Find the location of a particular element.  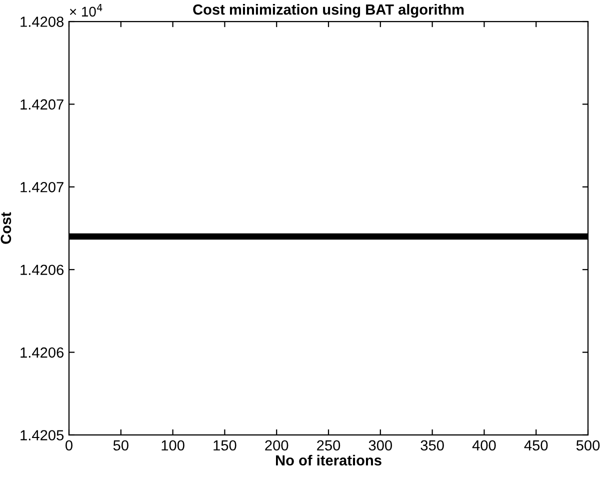

chart-title: Cost minimization using BAT algorithm is located at coordinates (328, 11).